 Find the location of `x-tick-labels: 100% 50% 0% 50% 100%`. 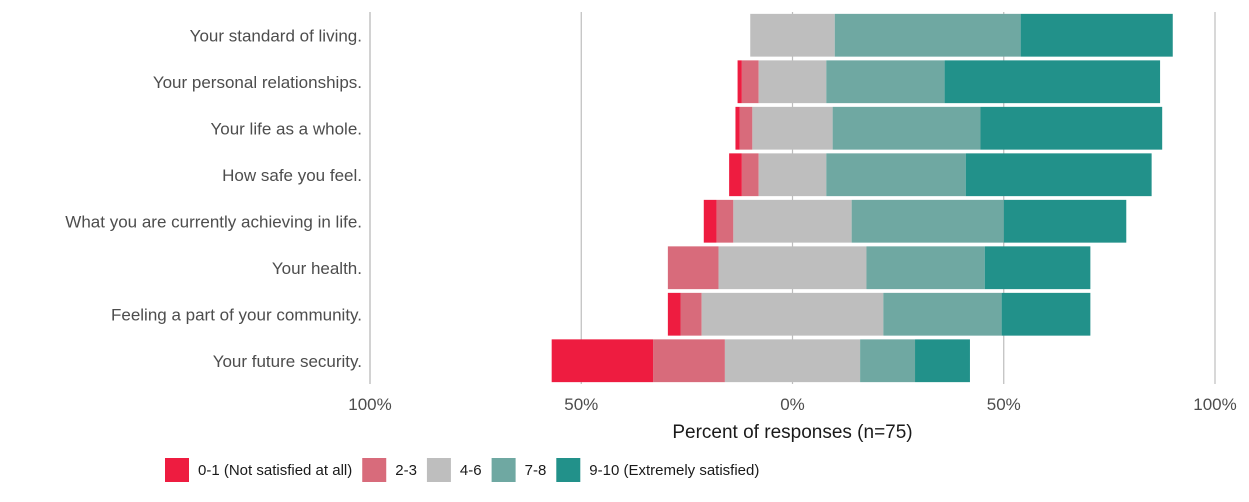

x-tick-labels: 100% 50% 0% 50% 100% is located at coordinates (792, 404).